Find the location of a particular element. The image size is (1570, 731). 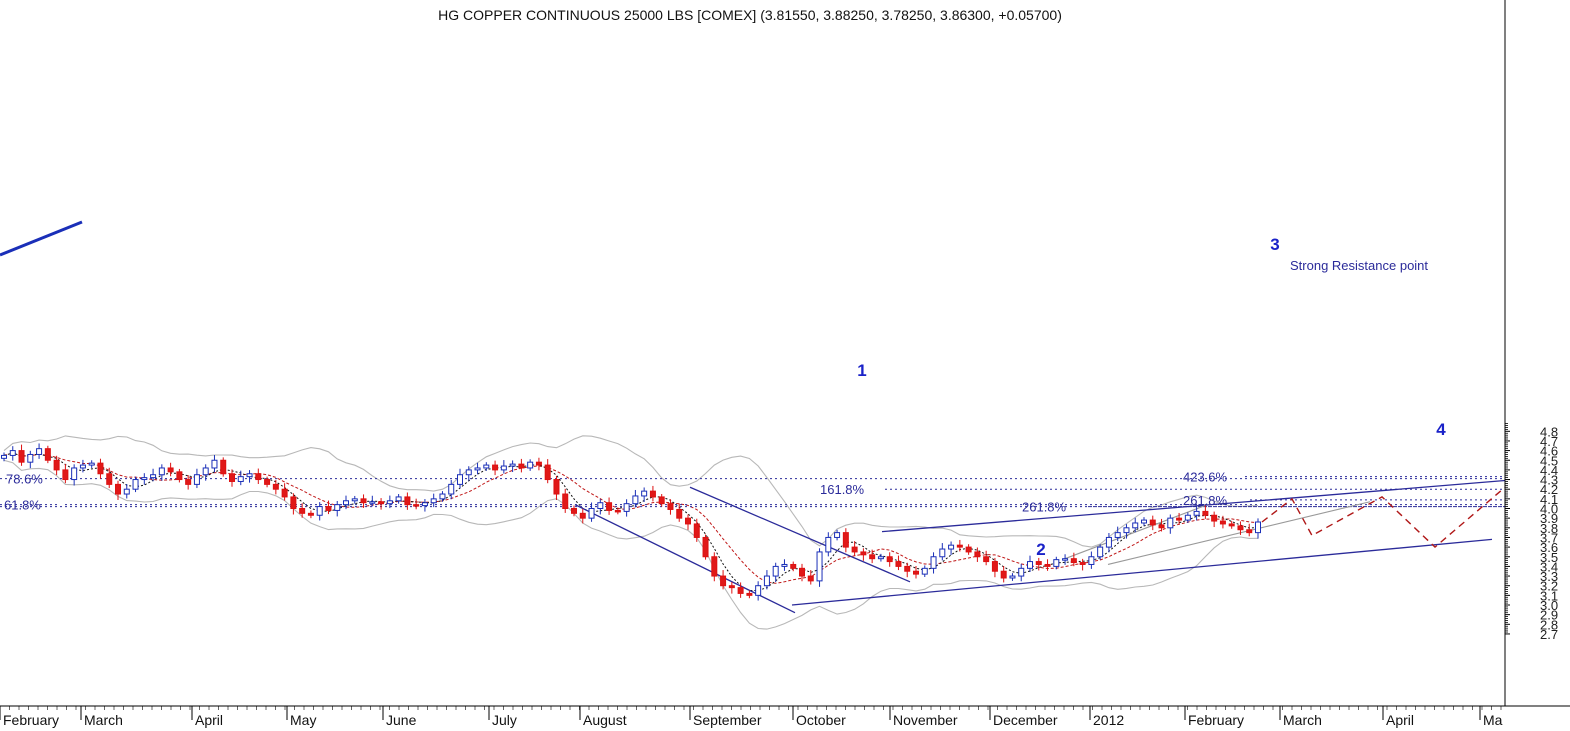

y-tick-label: 3.8 is located at coordinates (1549, 528).